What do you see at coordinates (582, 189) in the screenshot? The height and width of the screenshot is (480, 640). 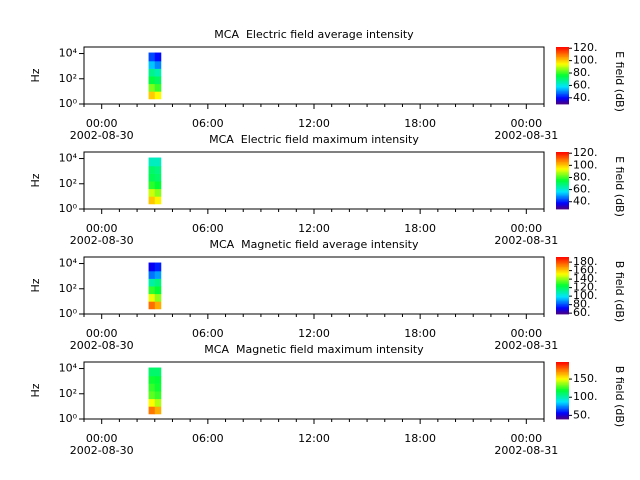 I see `colorbar-tick-label: 60.` at bounding box center [582, 189].